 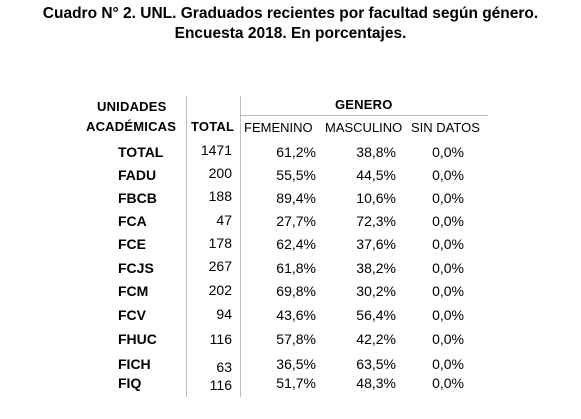 What do you see at coordinates (134, 364) in the screenshot?
I see `unit-cell: FICH` at bounding box center [134, 364].